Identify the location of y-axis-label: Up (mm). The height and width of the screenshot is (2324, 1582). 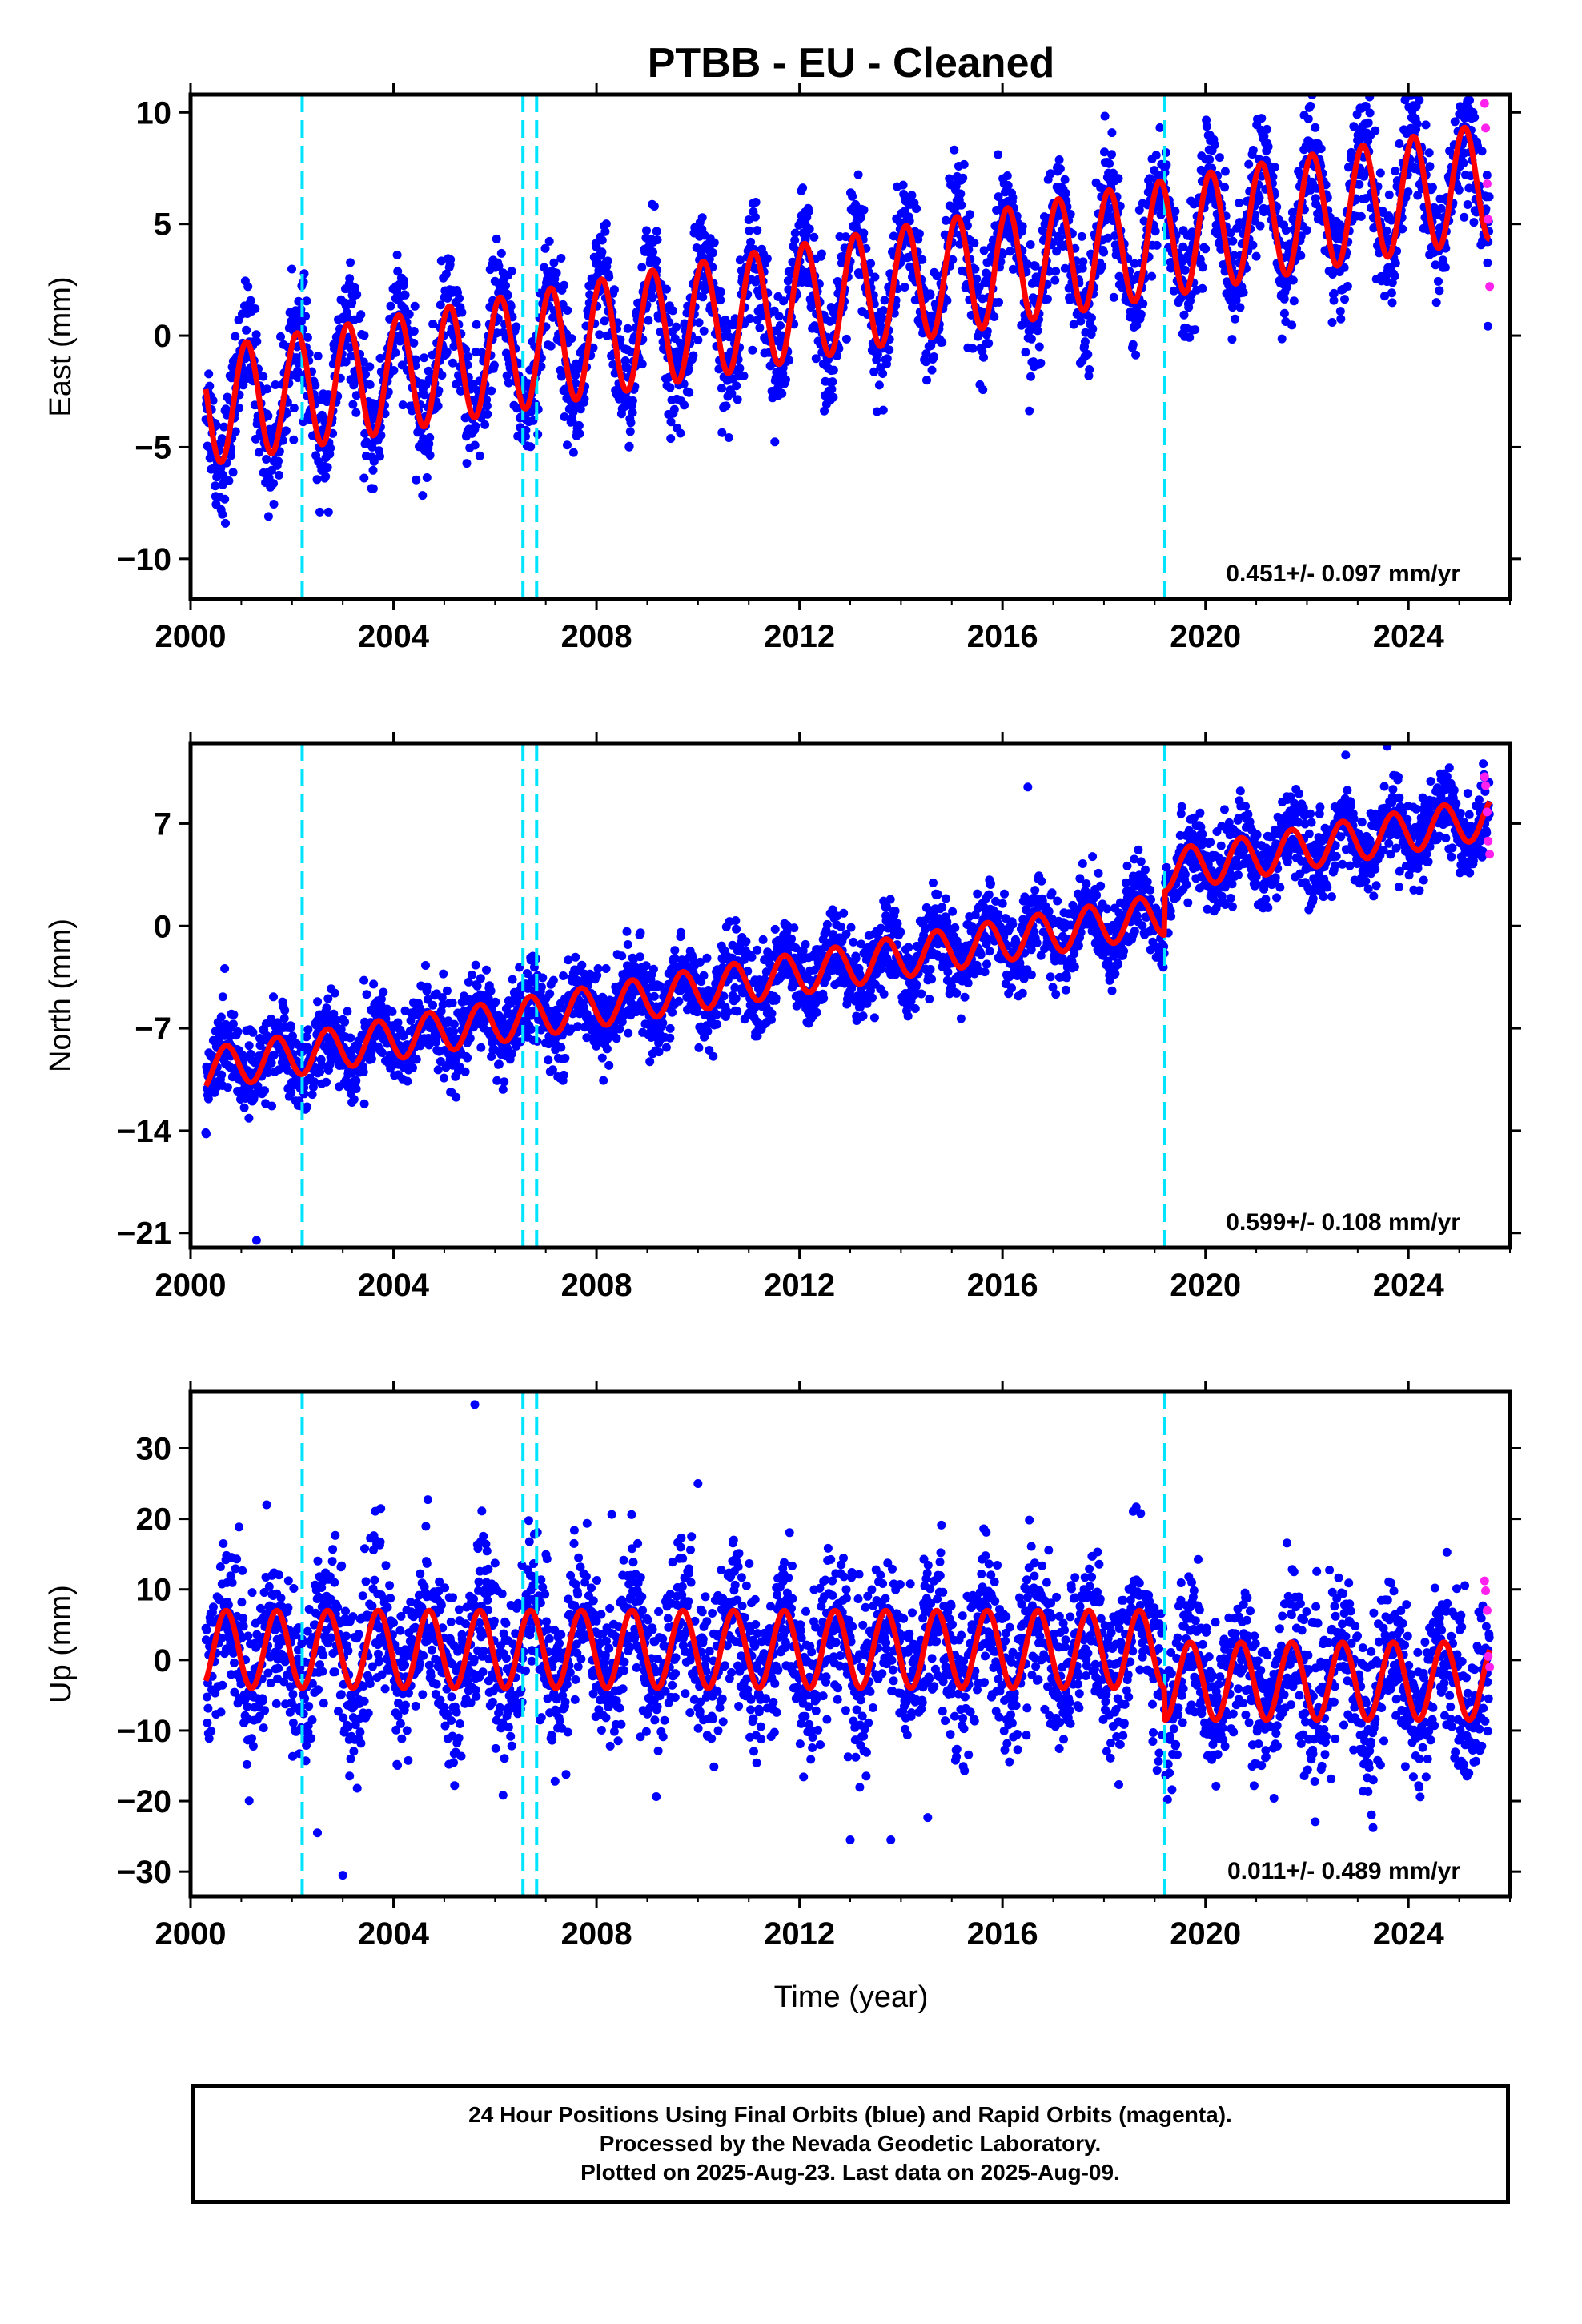
(61, 1644).